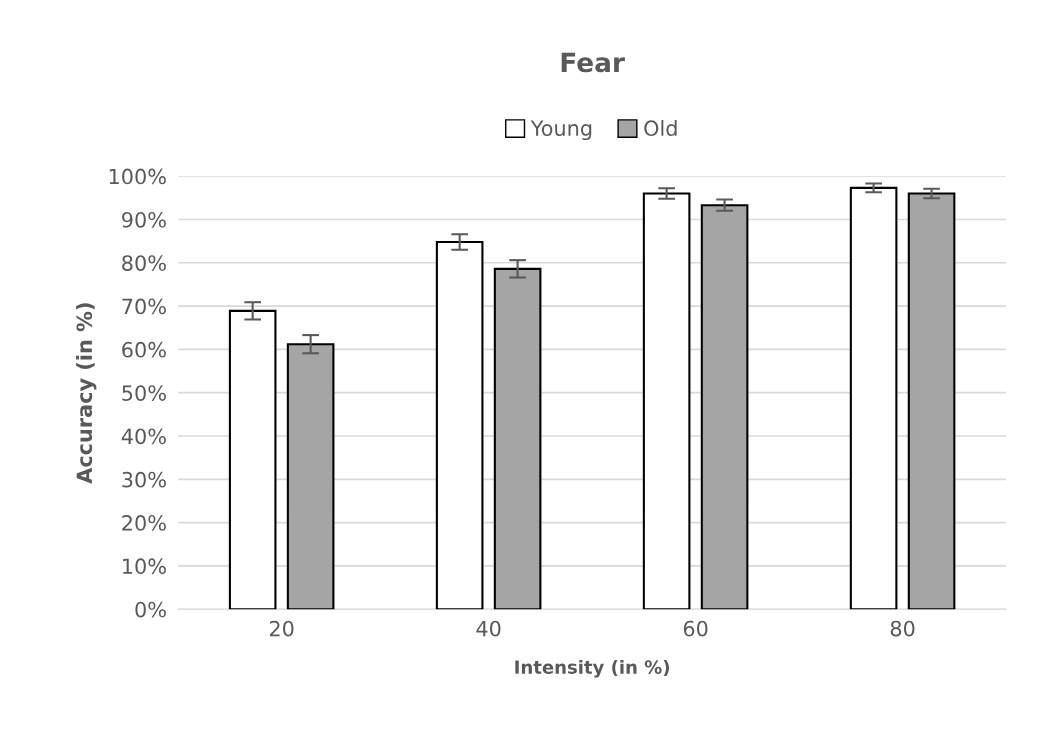 The image size is (1048, 734). Describe the element at coordinates (281, 628) in the screenshot. I see `x-tick-label: 20` at that location.